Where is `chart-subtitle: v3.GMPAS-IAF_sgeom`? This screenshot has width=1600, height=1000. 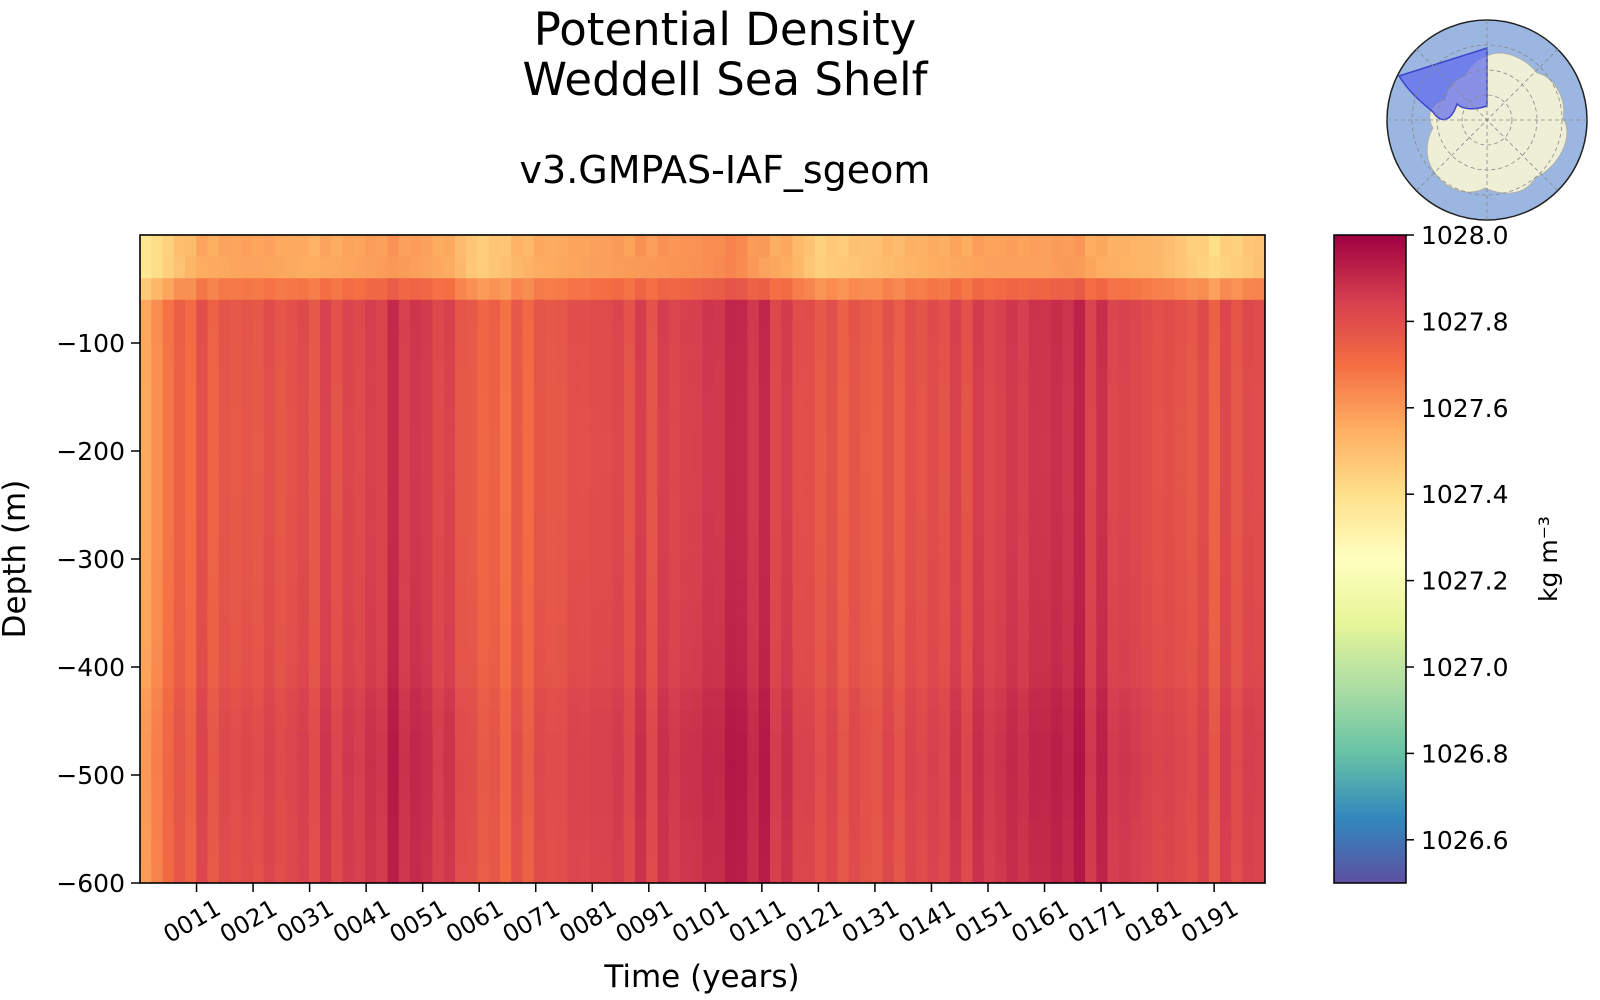 chart-subtitle: v3.GMPAS-IAF_sgeom is located at coordinates (725, 170).